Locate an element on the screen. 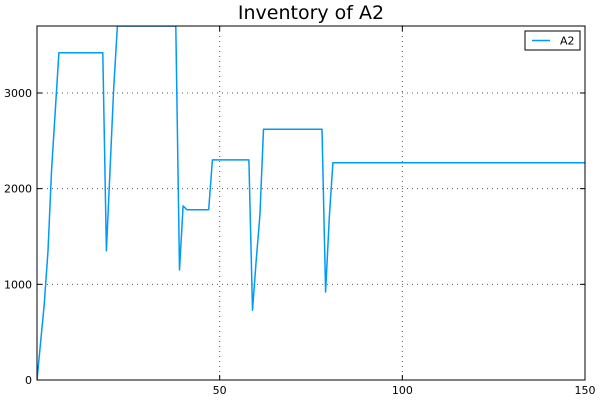 This screenshot has height=400, width=600. legend-label-a2: A2 is located at coordinates (567, 41).